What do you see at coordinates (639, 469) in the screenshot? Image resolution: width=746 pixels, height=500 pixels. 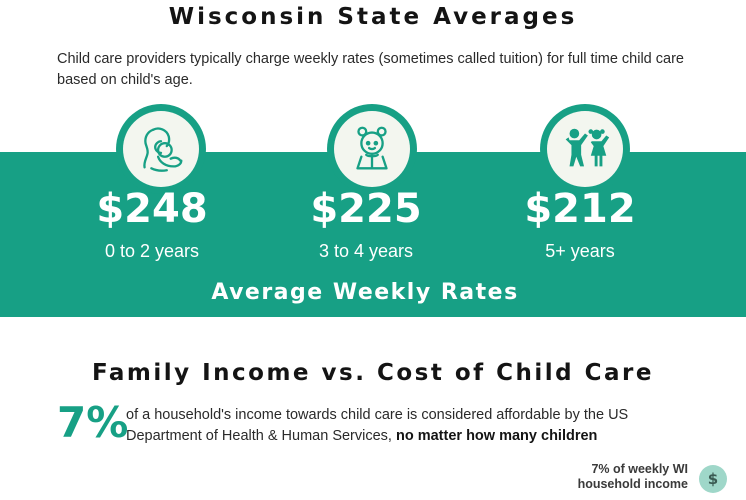 I see `legend-label-line1: 7% of weekly WI` at bounding box center [639, 469].